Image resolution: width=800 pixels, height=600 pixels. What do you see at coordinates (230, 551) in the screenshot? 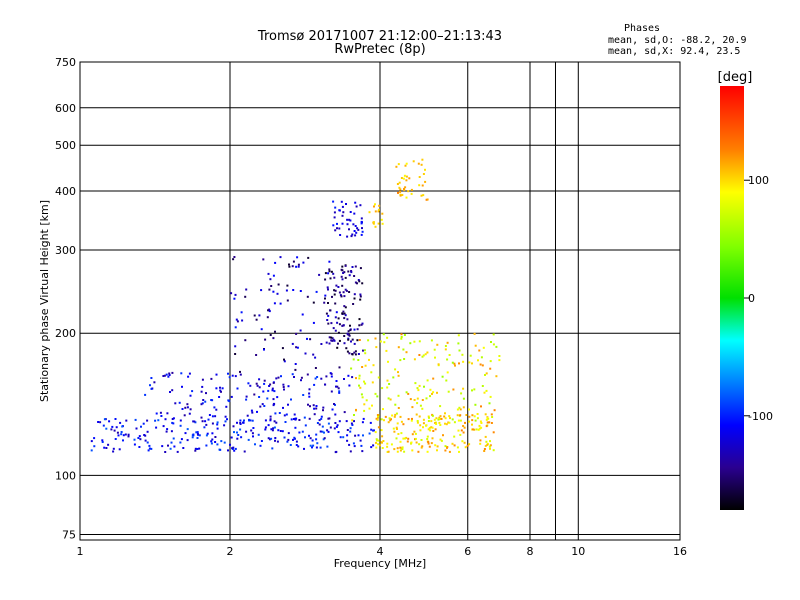
I see `x-tick-label: 2` at bounding box center [230, 551].